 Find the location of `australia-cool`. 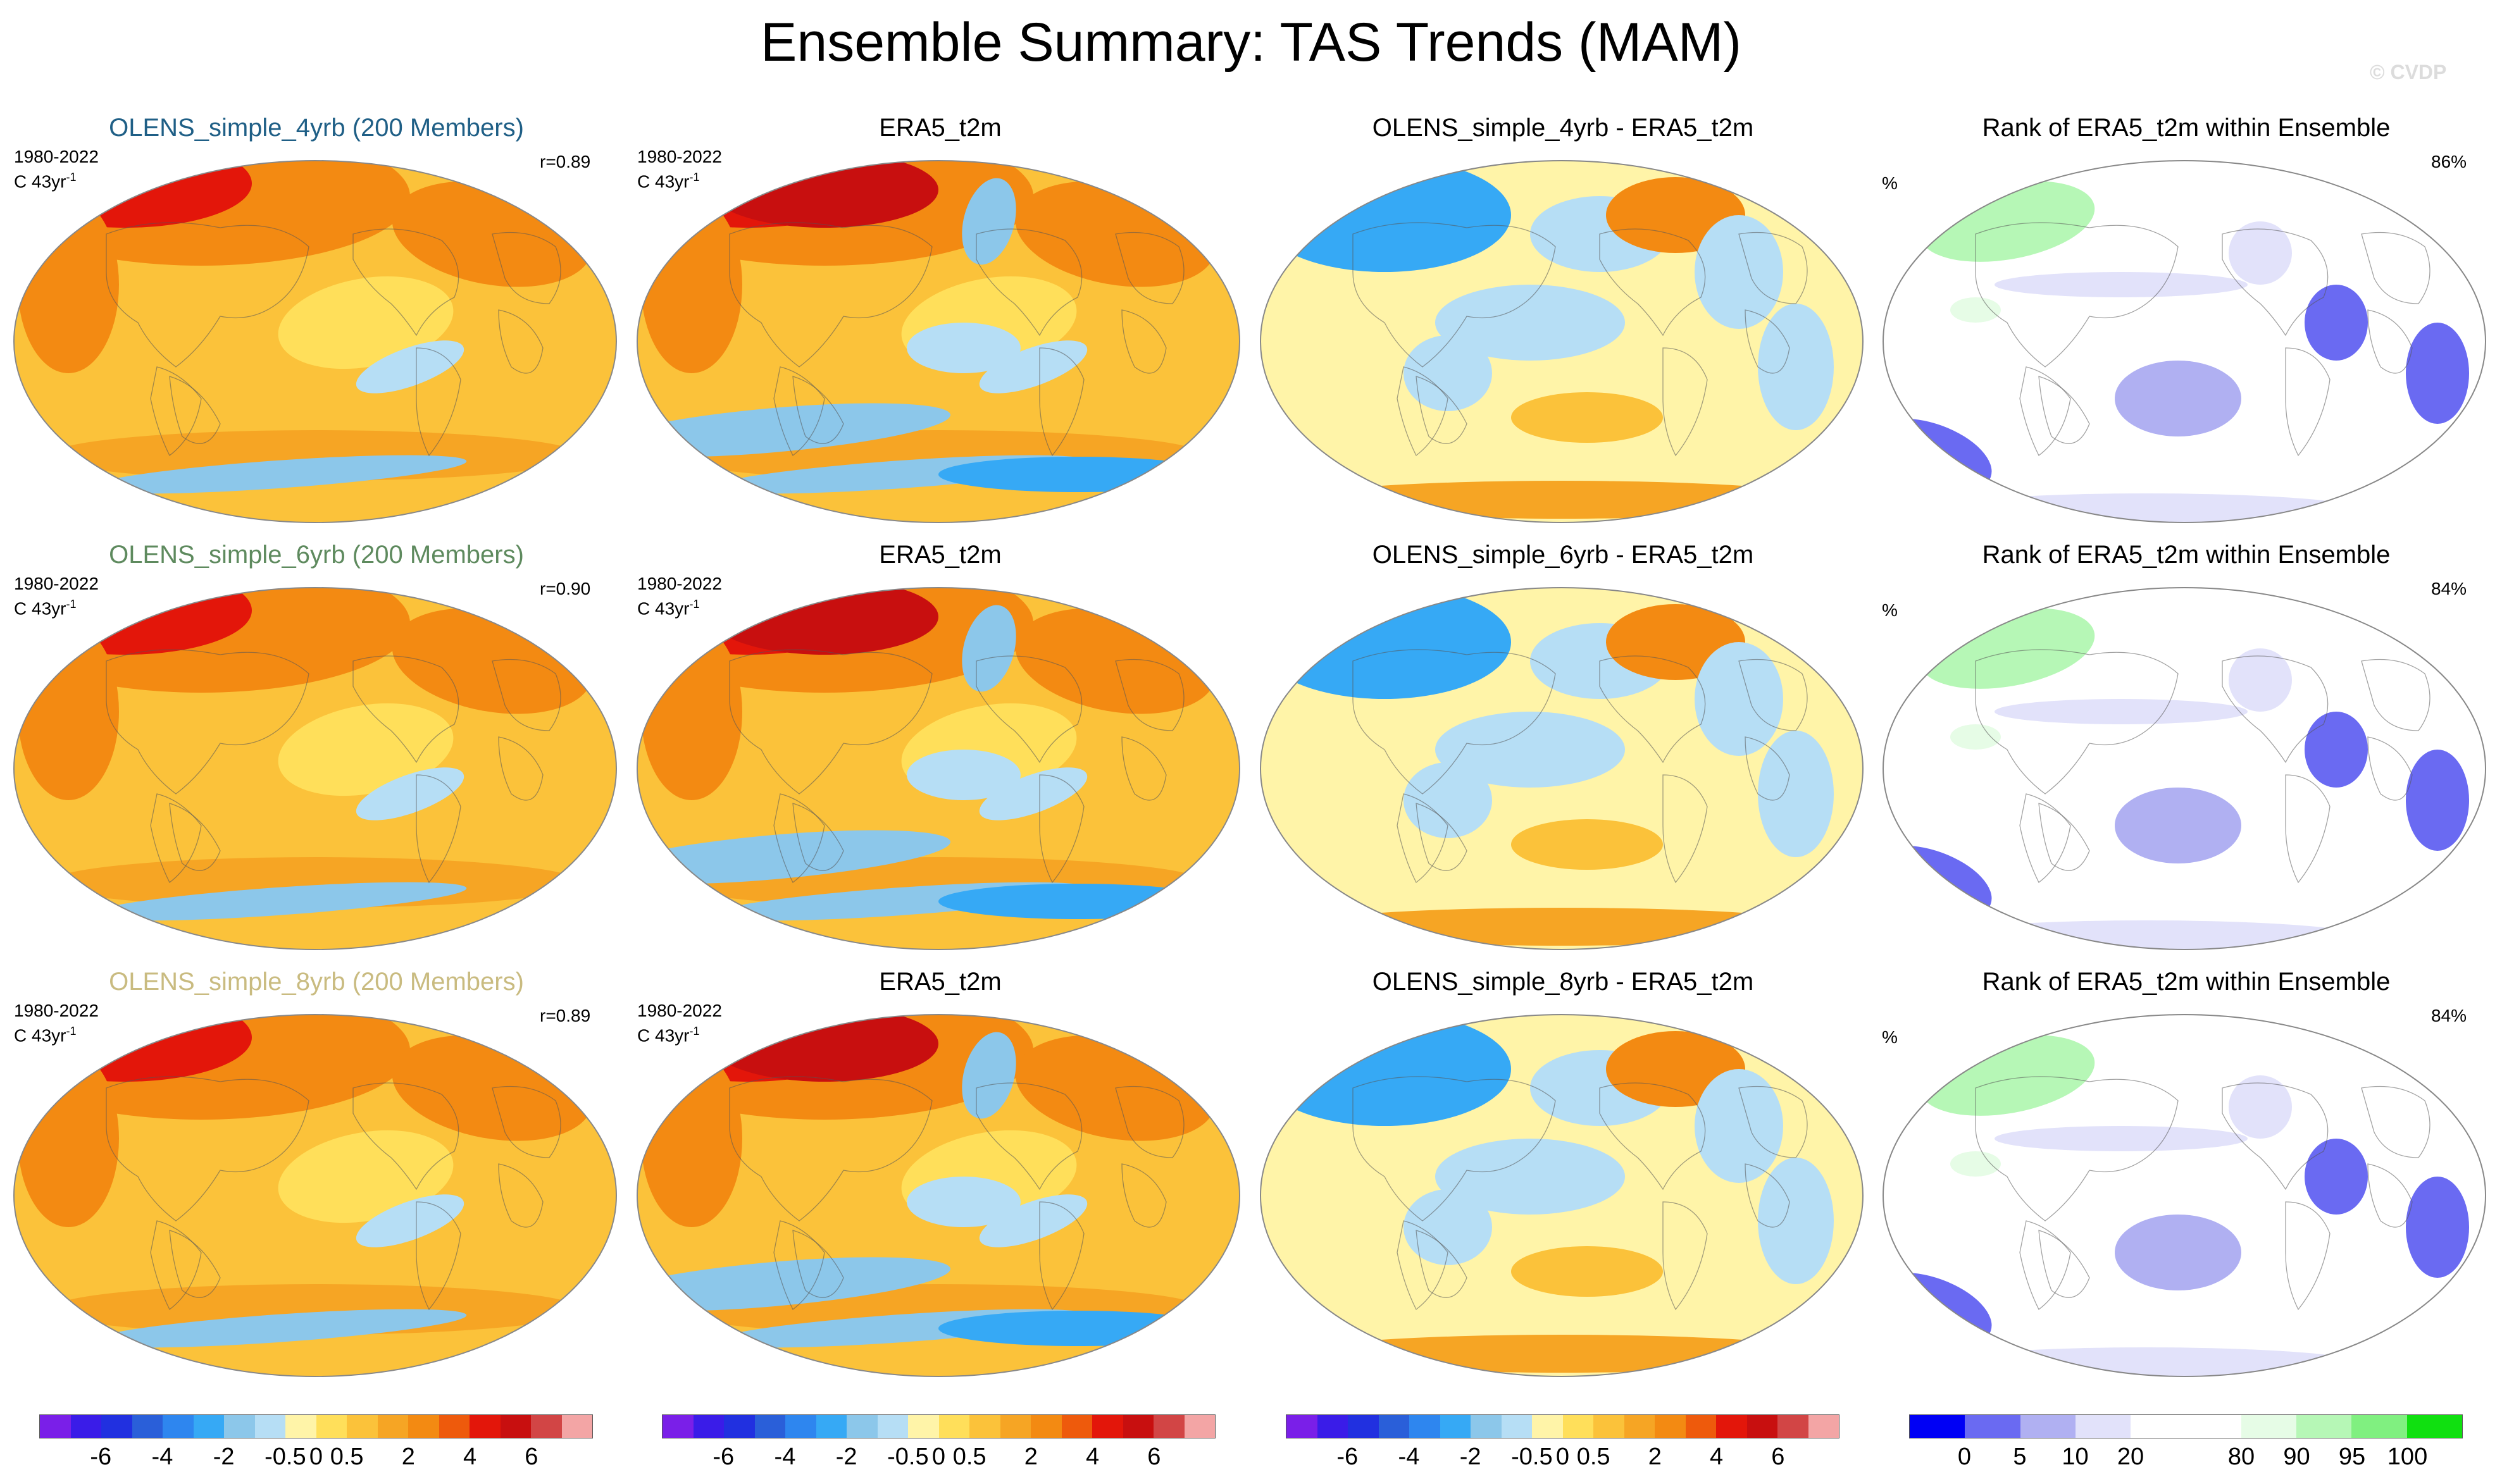

australia-cool is located at coordinates (1447, 1227).